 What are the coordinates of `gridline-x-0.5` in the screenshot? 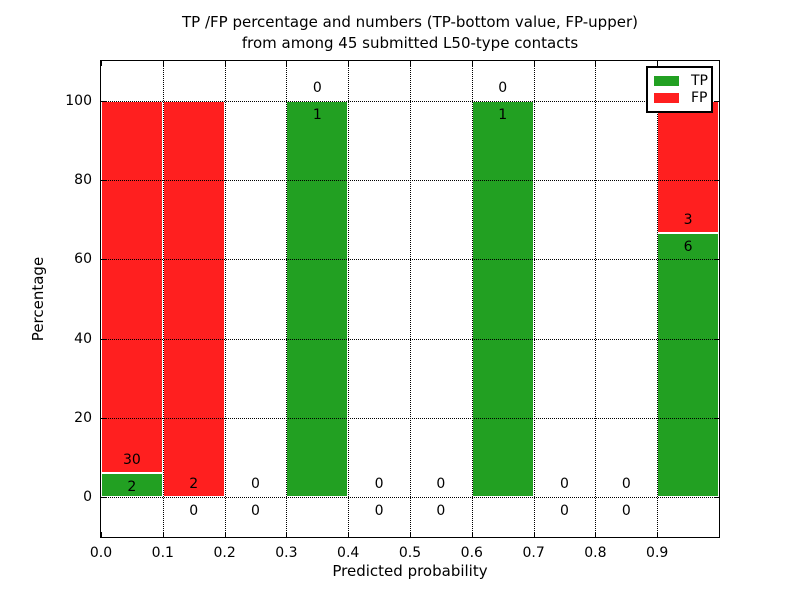 It's located at (410, 299).